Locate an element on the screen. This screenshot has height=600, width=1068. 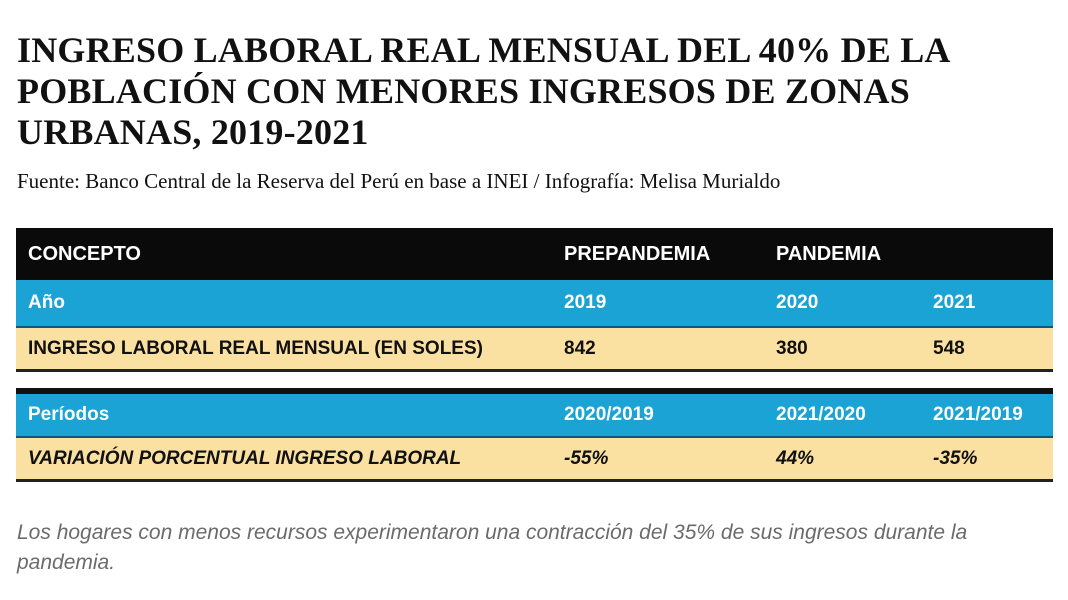
header-cell-concepto: CONCEPTO is located at coordinates (84, 253).